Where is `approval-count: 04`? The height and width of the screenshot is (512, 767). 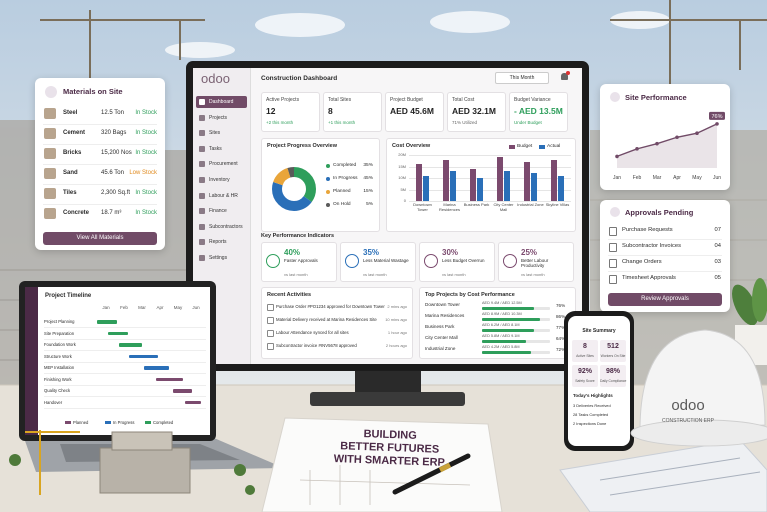 approval-count: 04 is located at coordinates (717, 246).